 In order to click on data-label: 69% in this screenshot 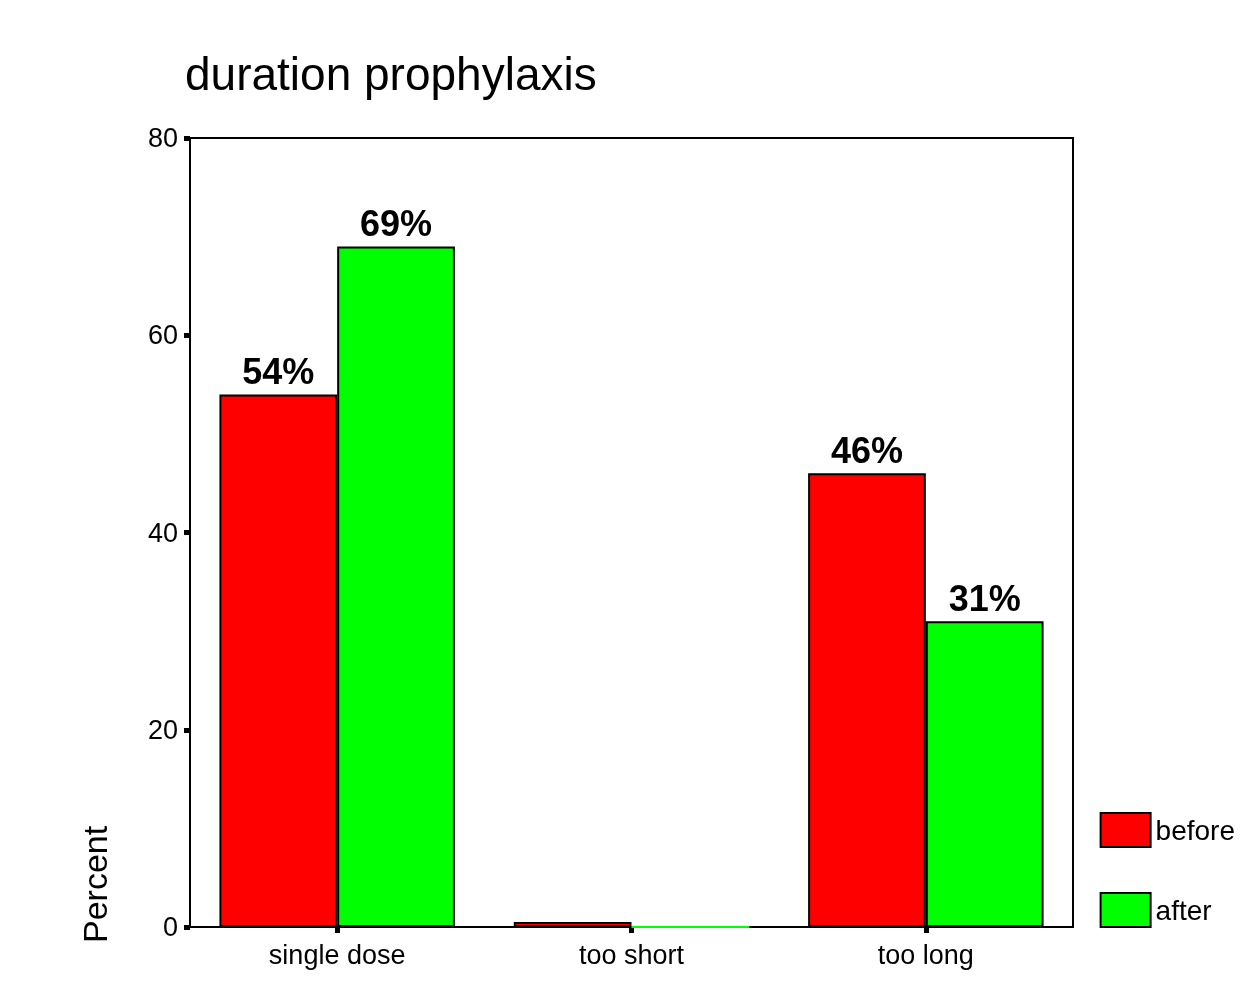, I will do `click(396, 223)`.